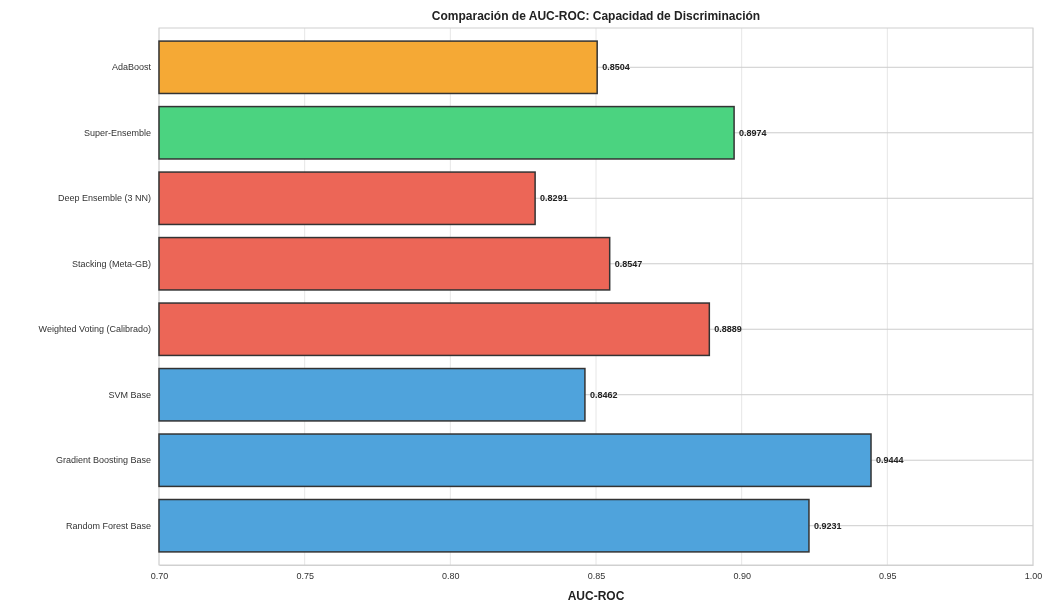 The width and height of the screenshot is (1045, 605). What do you see at coordinates (596, 596) in the screenshot?
I see `x-axis-title: AUC-ROC` at bounding box center [596, 596].